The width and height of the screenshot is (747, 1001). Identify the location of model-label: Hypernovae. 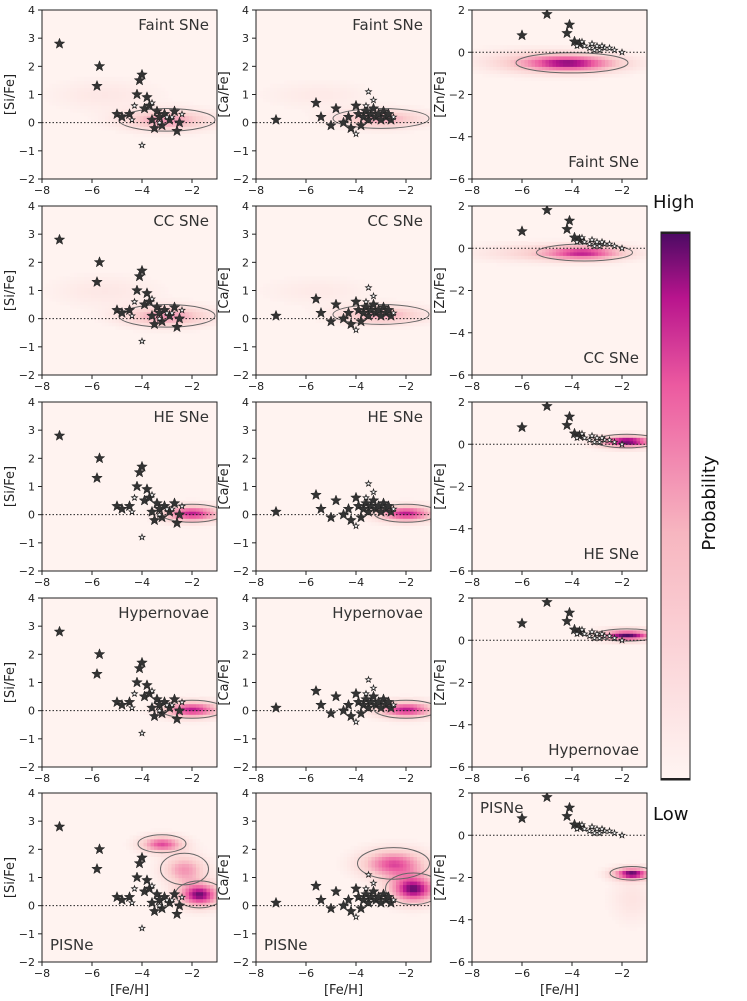
(593, 750).